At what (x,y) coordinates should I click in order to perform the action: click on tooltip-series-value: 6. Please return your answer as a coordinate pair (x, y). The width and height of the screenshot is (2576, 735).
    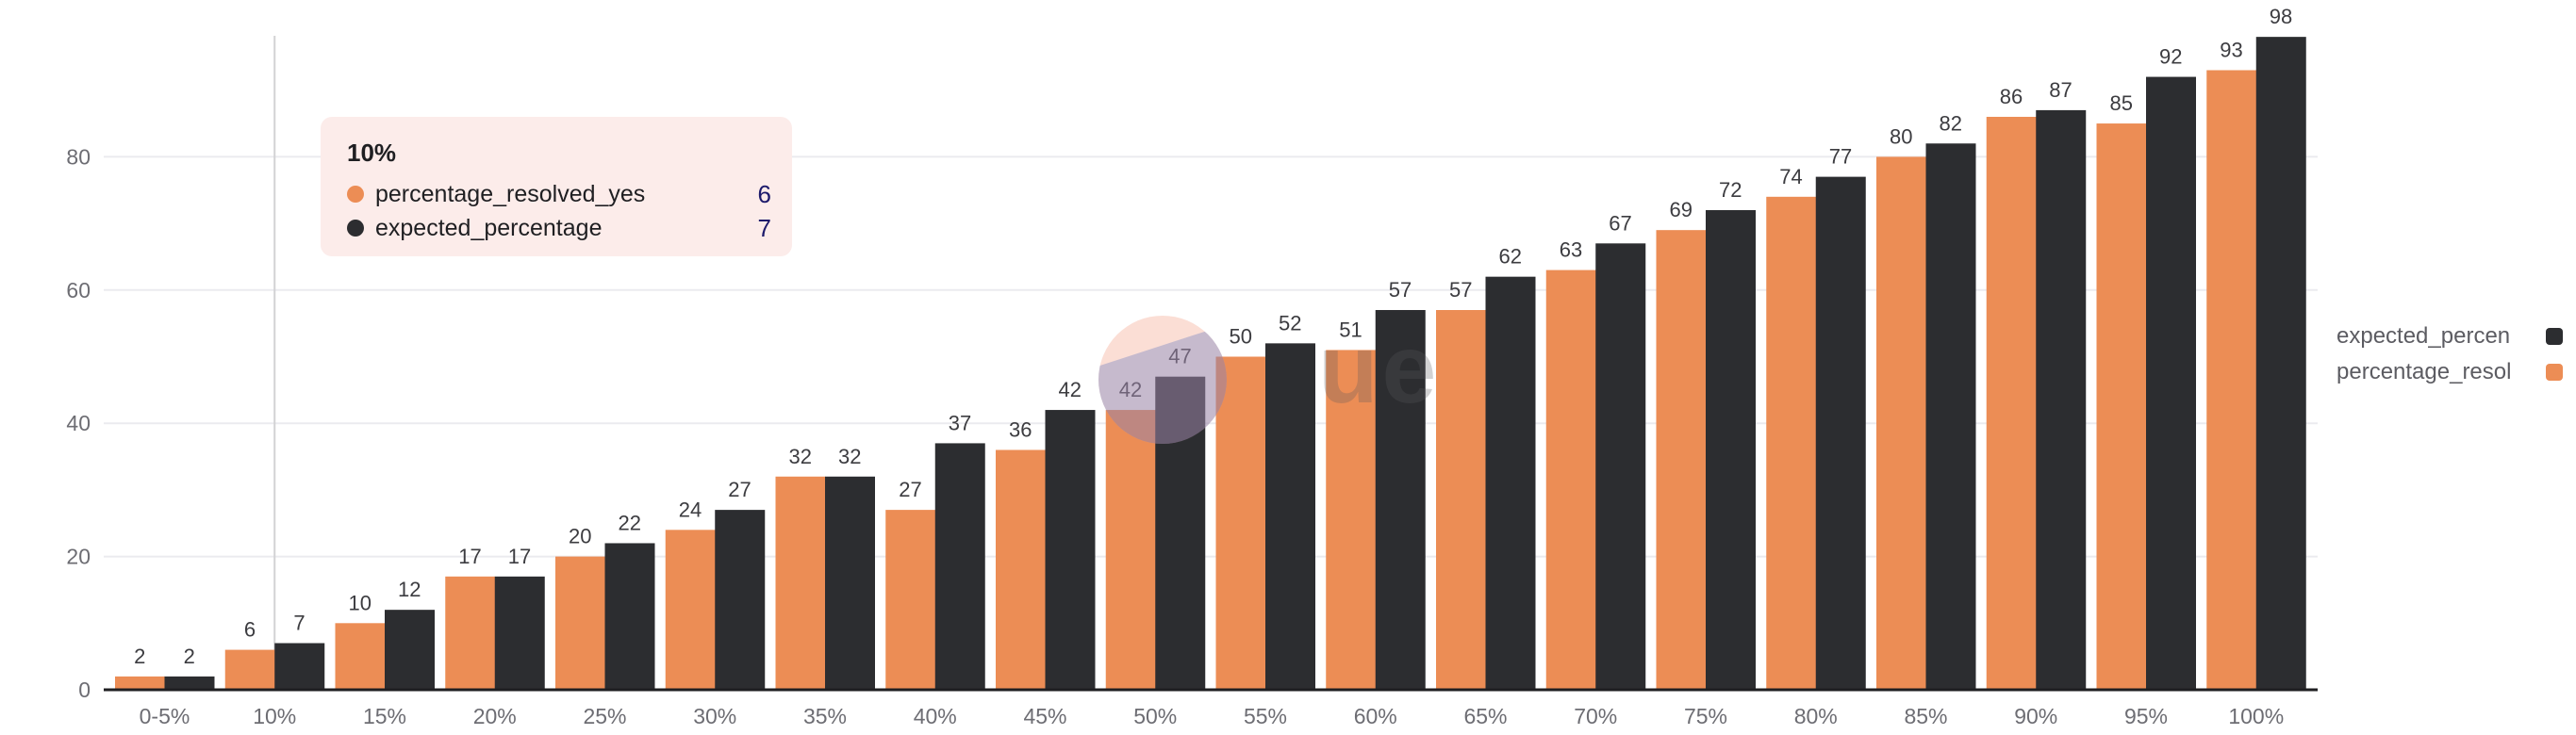
    Looking at the image, I should click on (764, 194).